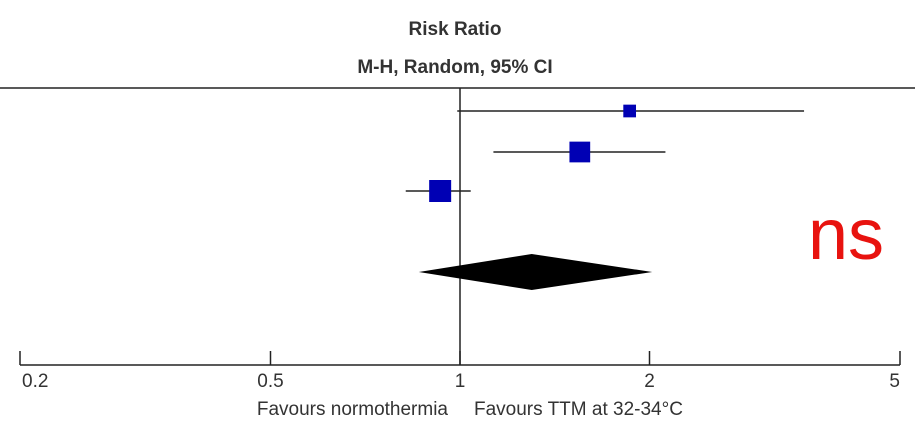  Describe the element at coordinates (455, 29) in the screenshot. I see `chart-title: Risk Ratio` at that location.